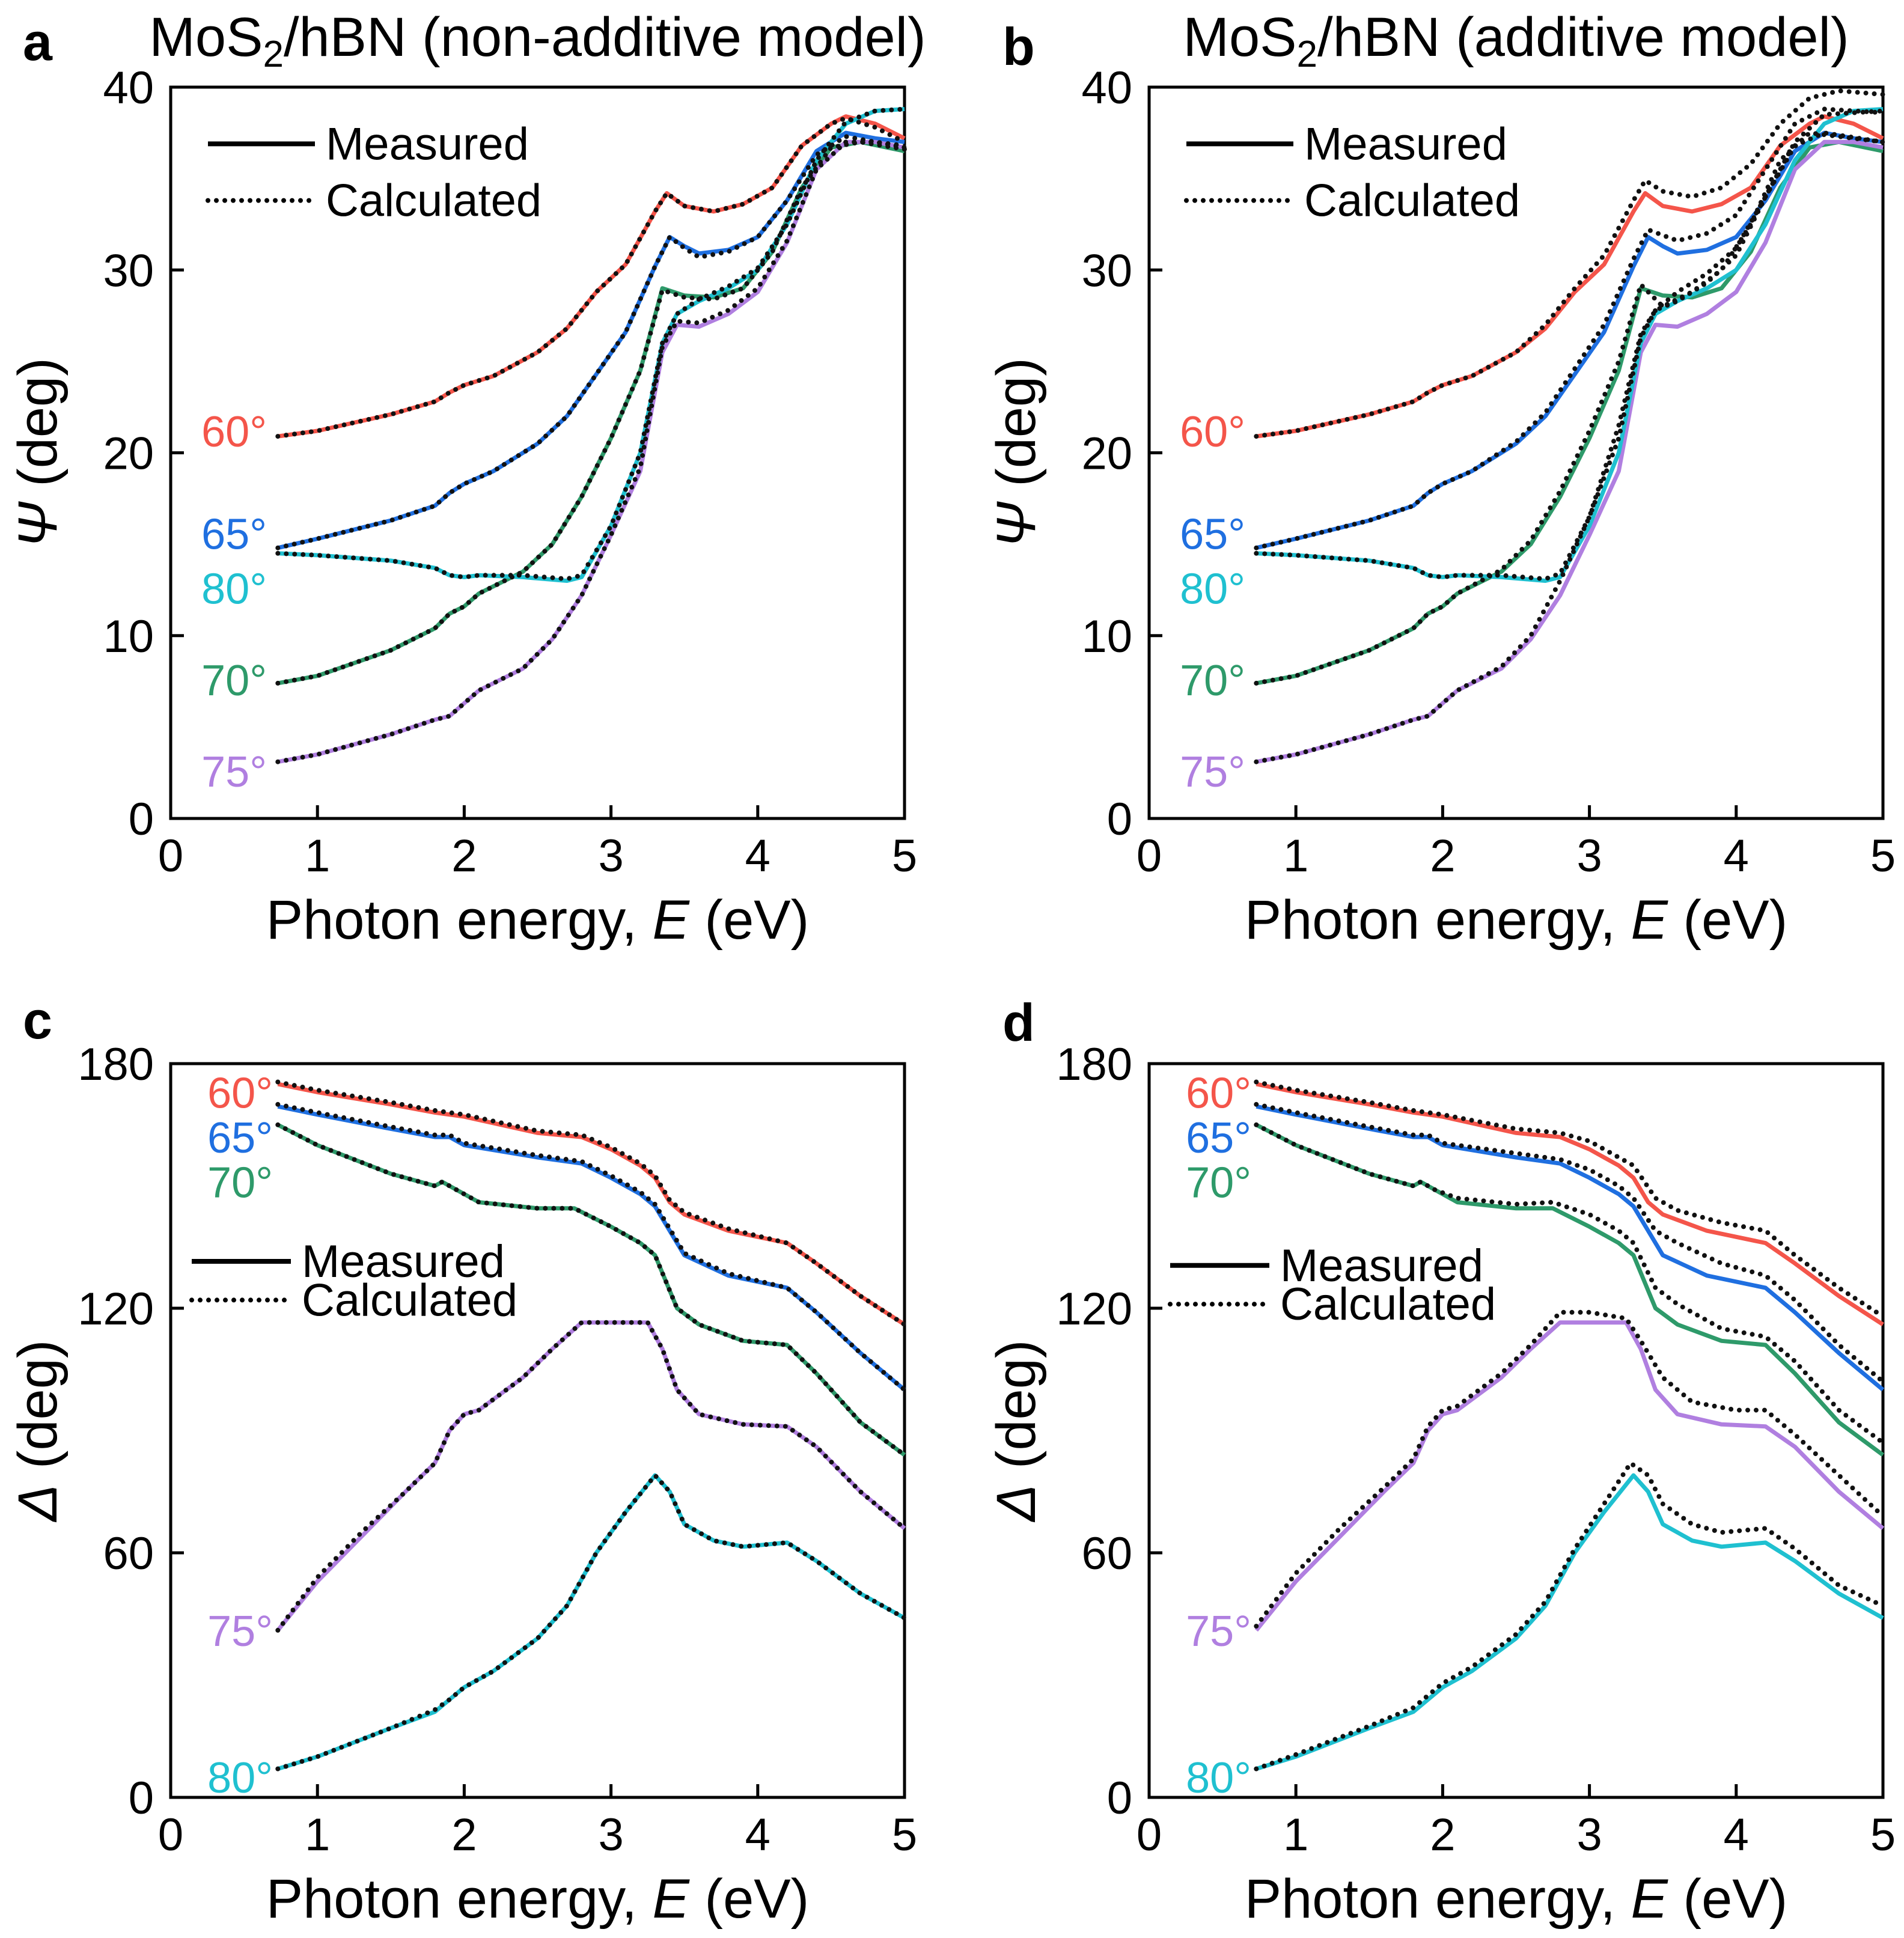 The width and height of the screenshot is (1904, 1938). What do you see at coordinates (1018, 46) in the screenshot?
I see `panel-letter: b` at bounding box center [1018, 46].